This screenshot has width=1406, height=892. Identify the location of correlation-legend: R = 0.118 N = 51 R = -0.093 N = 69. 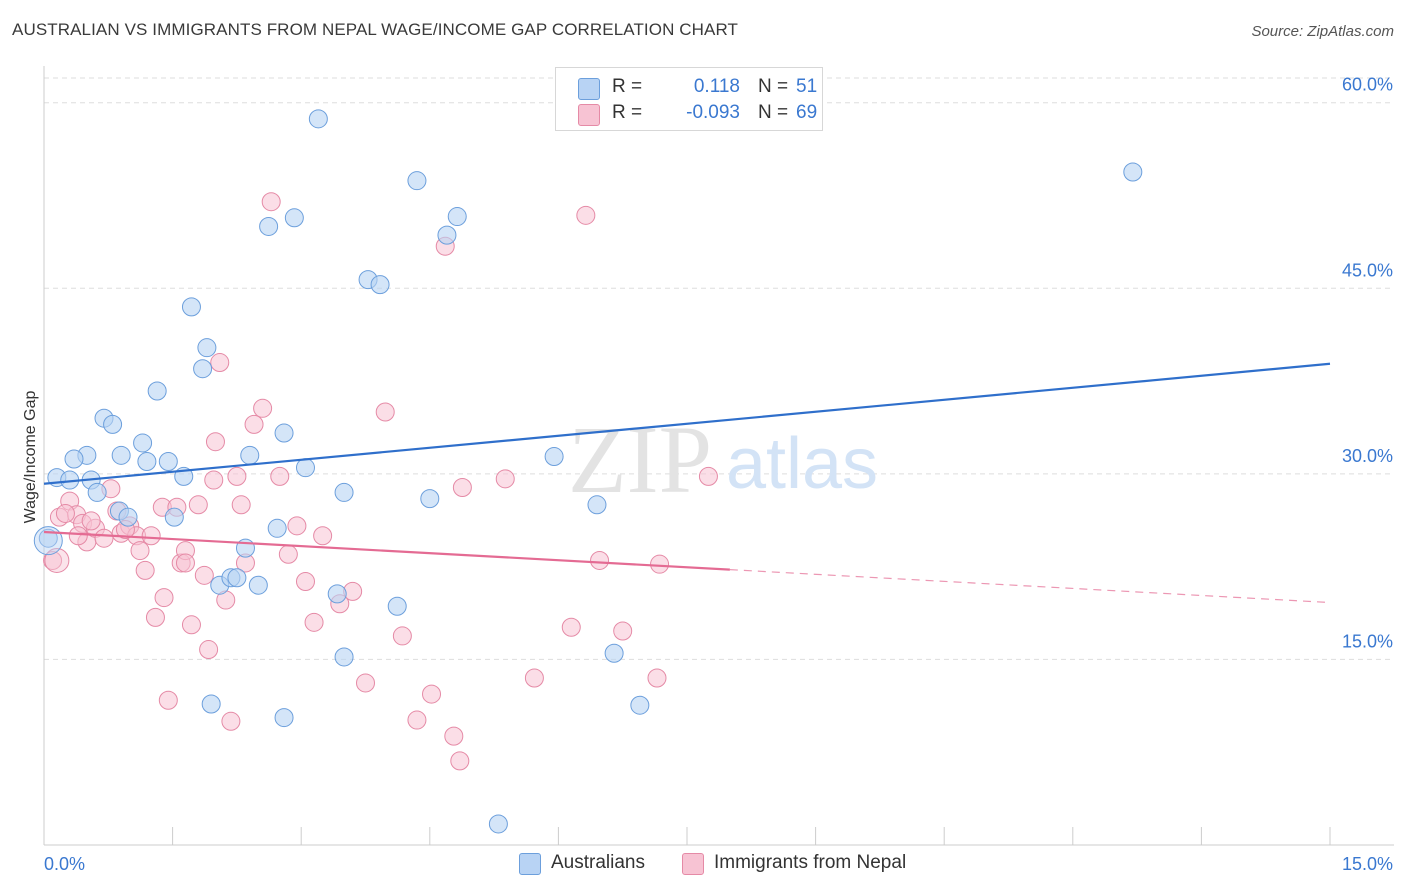
(689, 99).